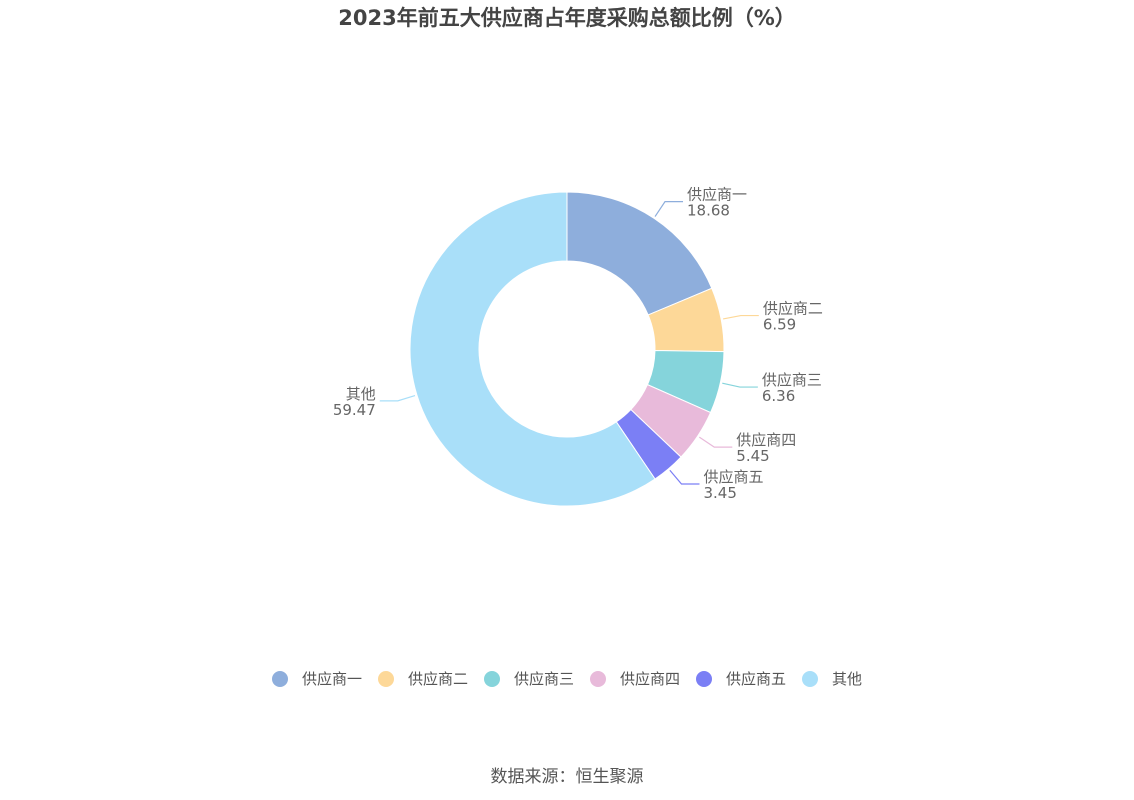 This screenshot has height=800, width=1134. What do you see at coordinates (437, 679) in the screenshot?
I see `legend-label: 供应商二` at bounding box center [437, 679].